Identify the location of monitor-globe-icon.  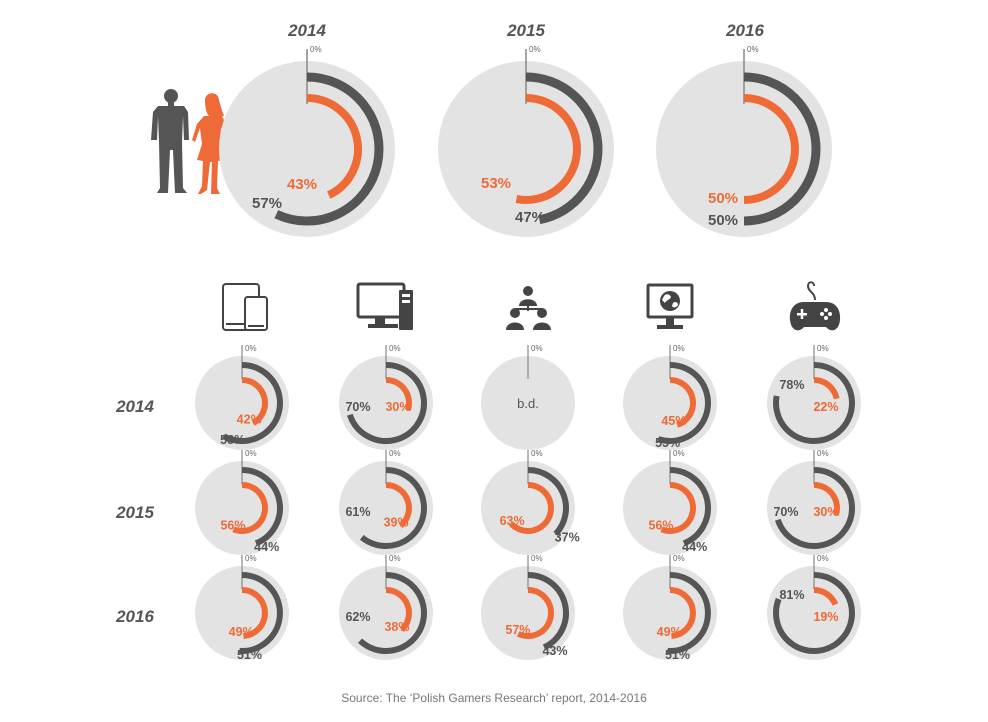
(670, 306).